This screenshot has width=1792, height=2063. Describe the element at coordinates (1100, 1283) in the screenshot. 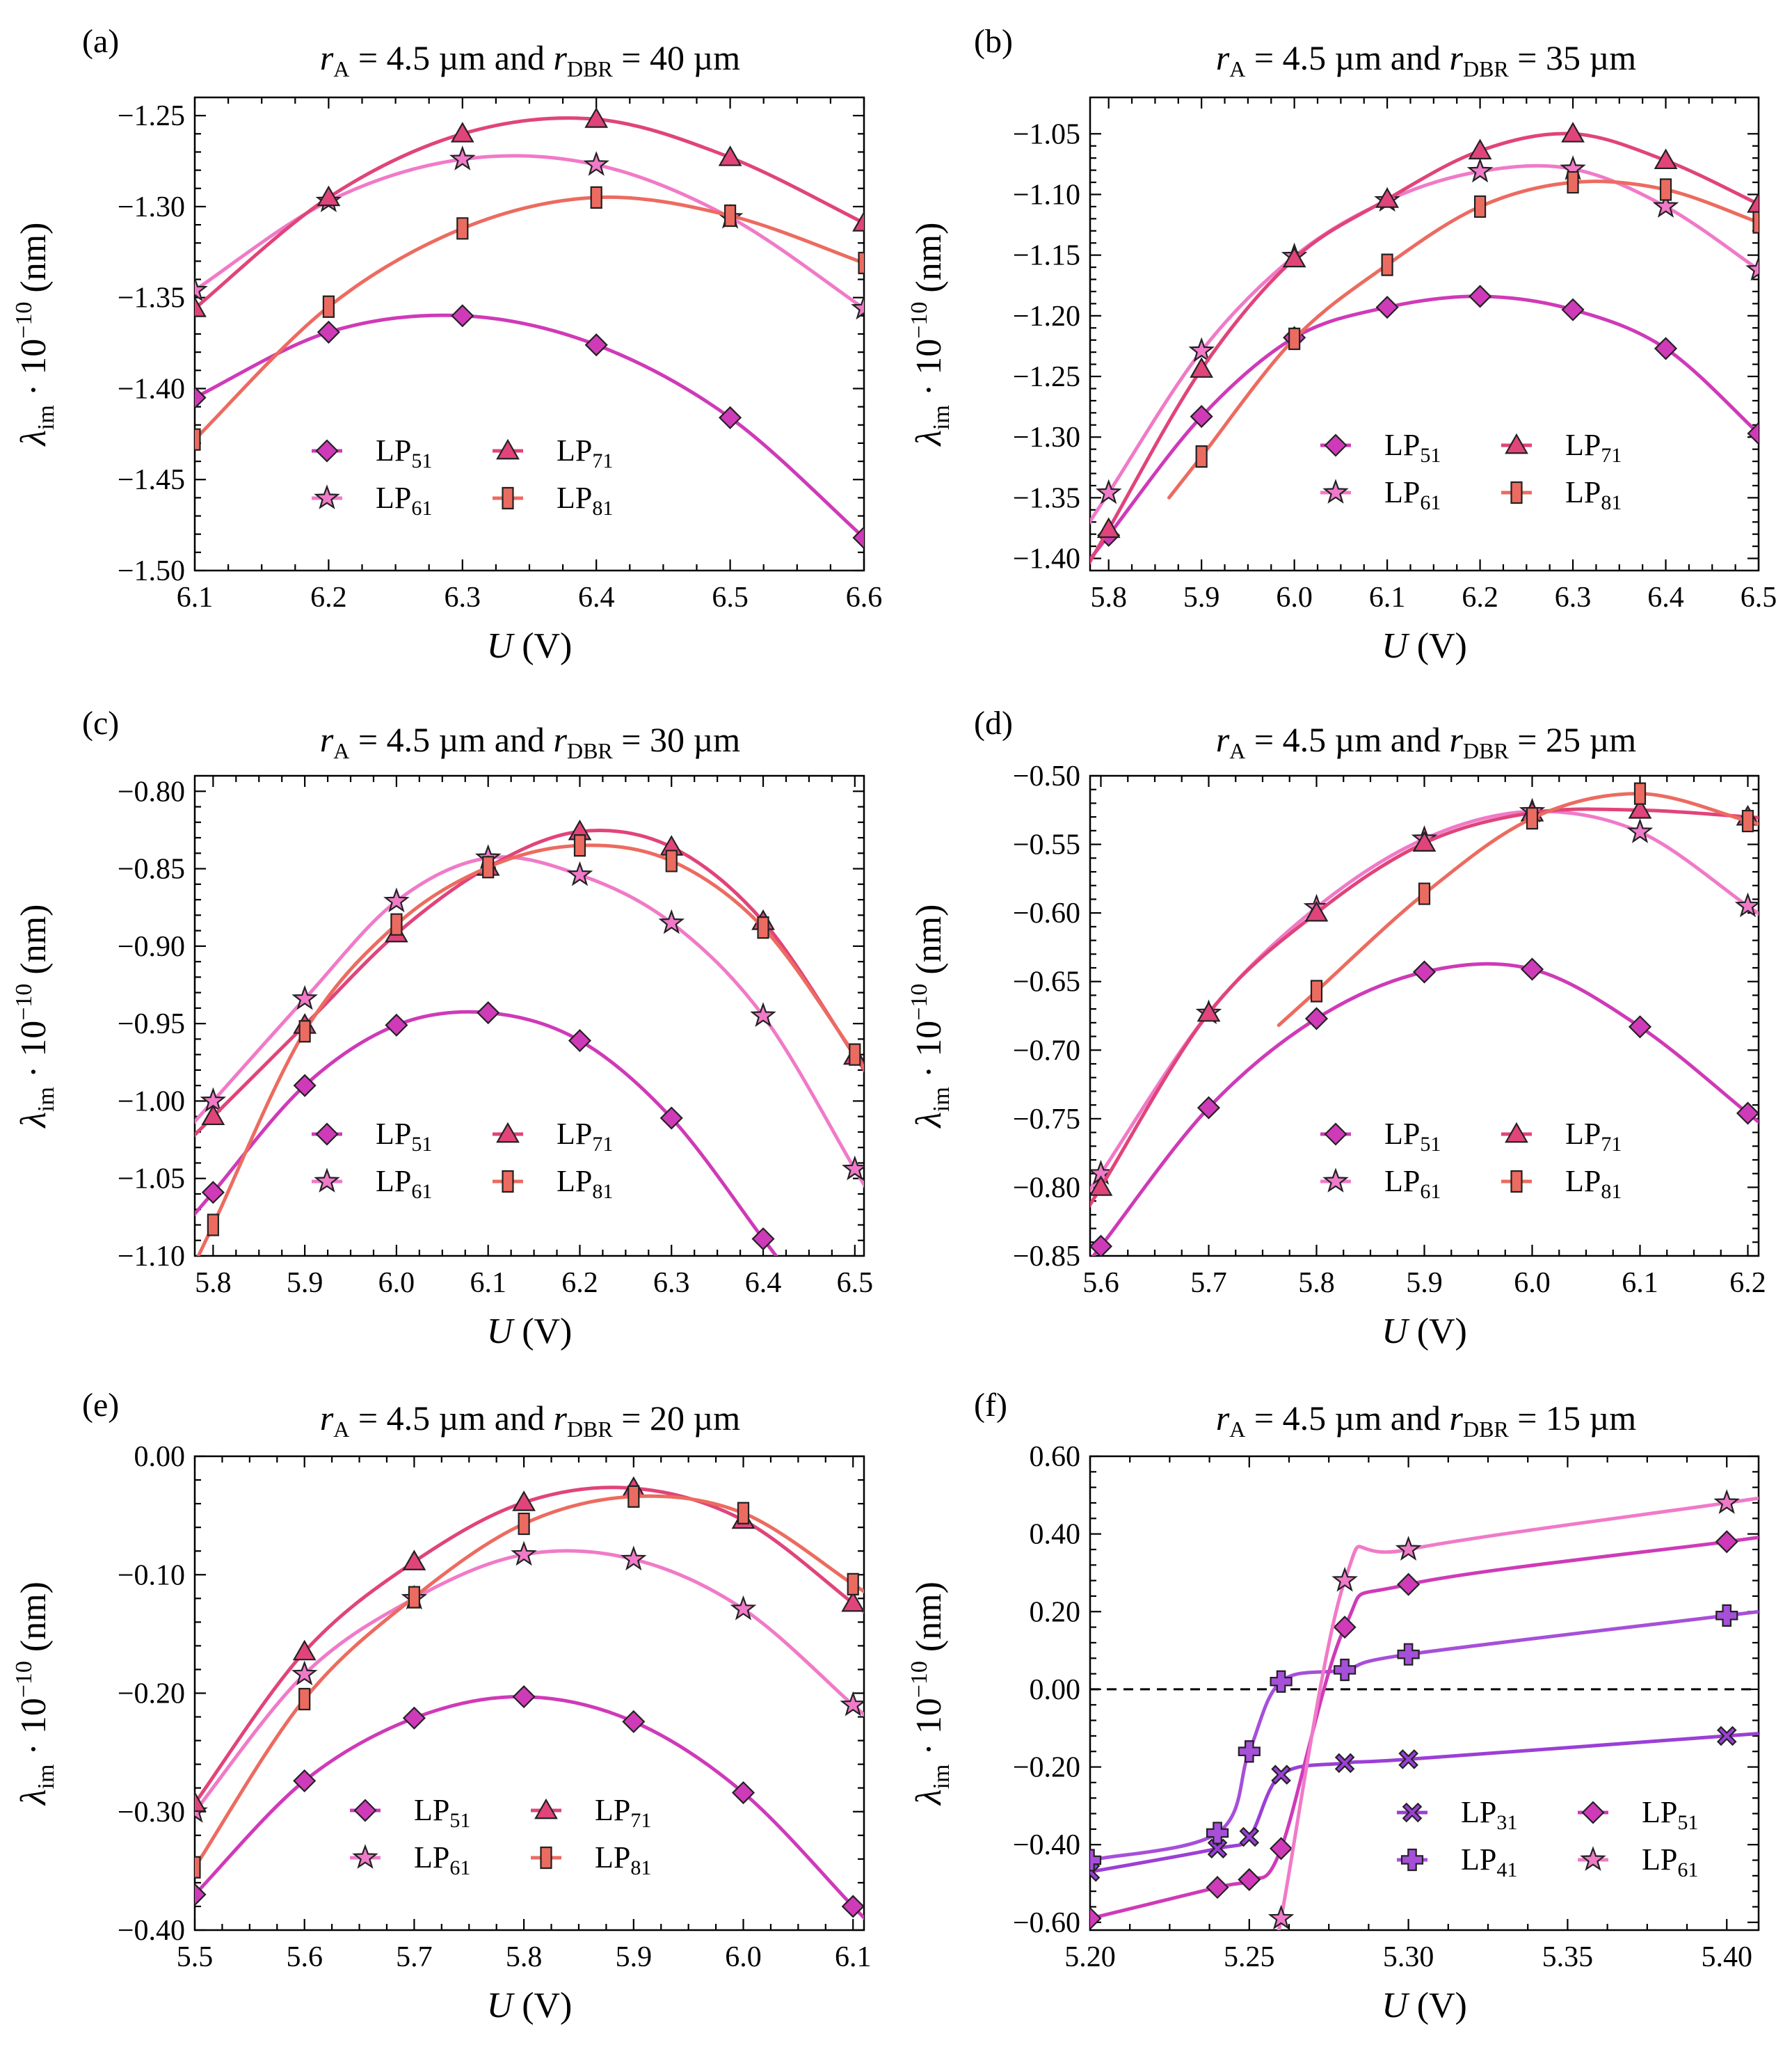

I see `x-tick-label: 5.6` at that location.